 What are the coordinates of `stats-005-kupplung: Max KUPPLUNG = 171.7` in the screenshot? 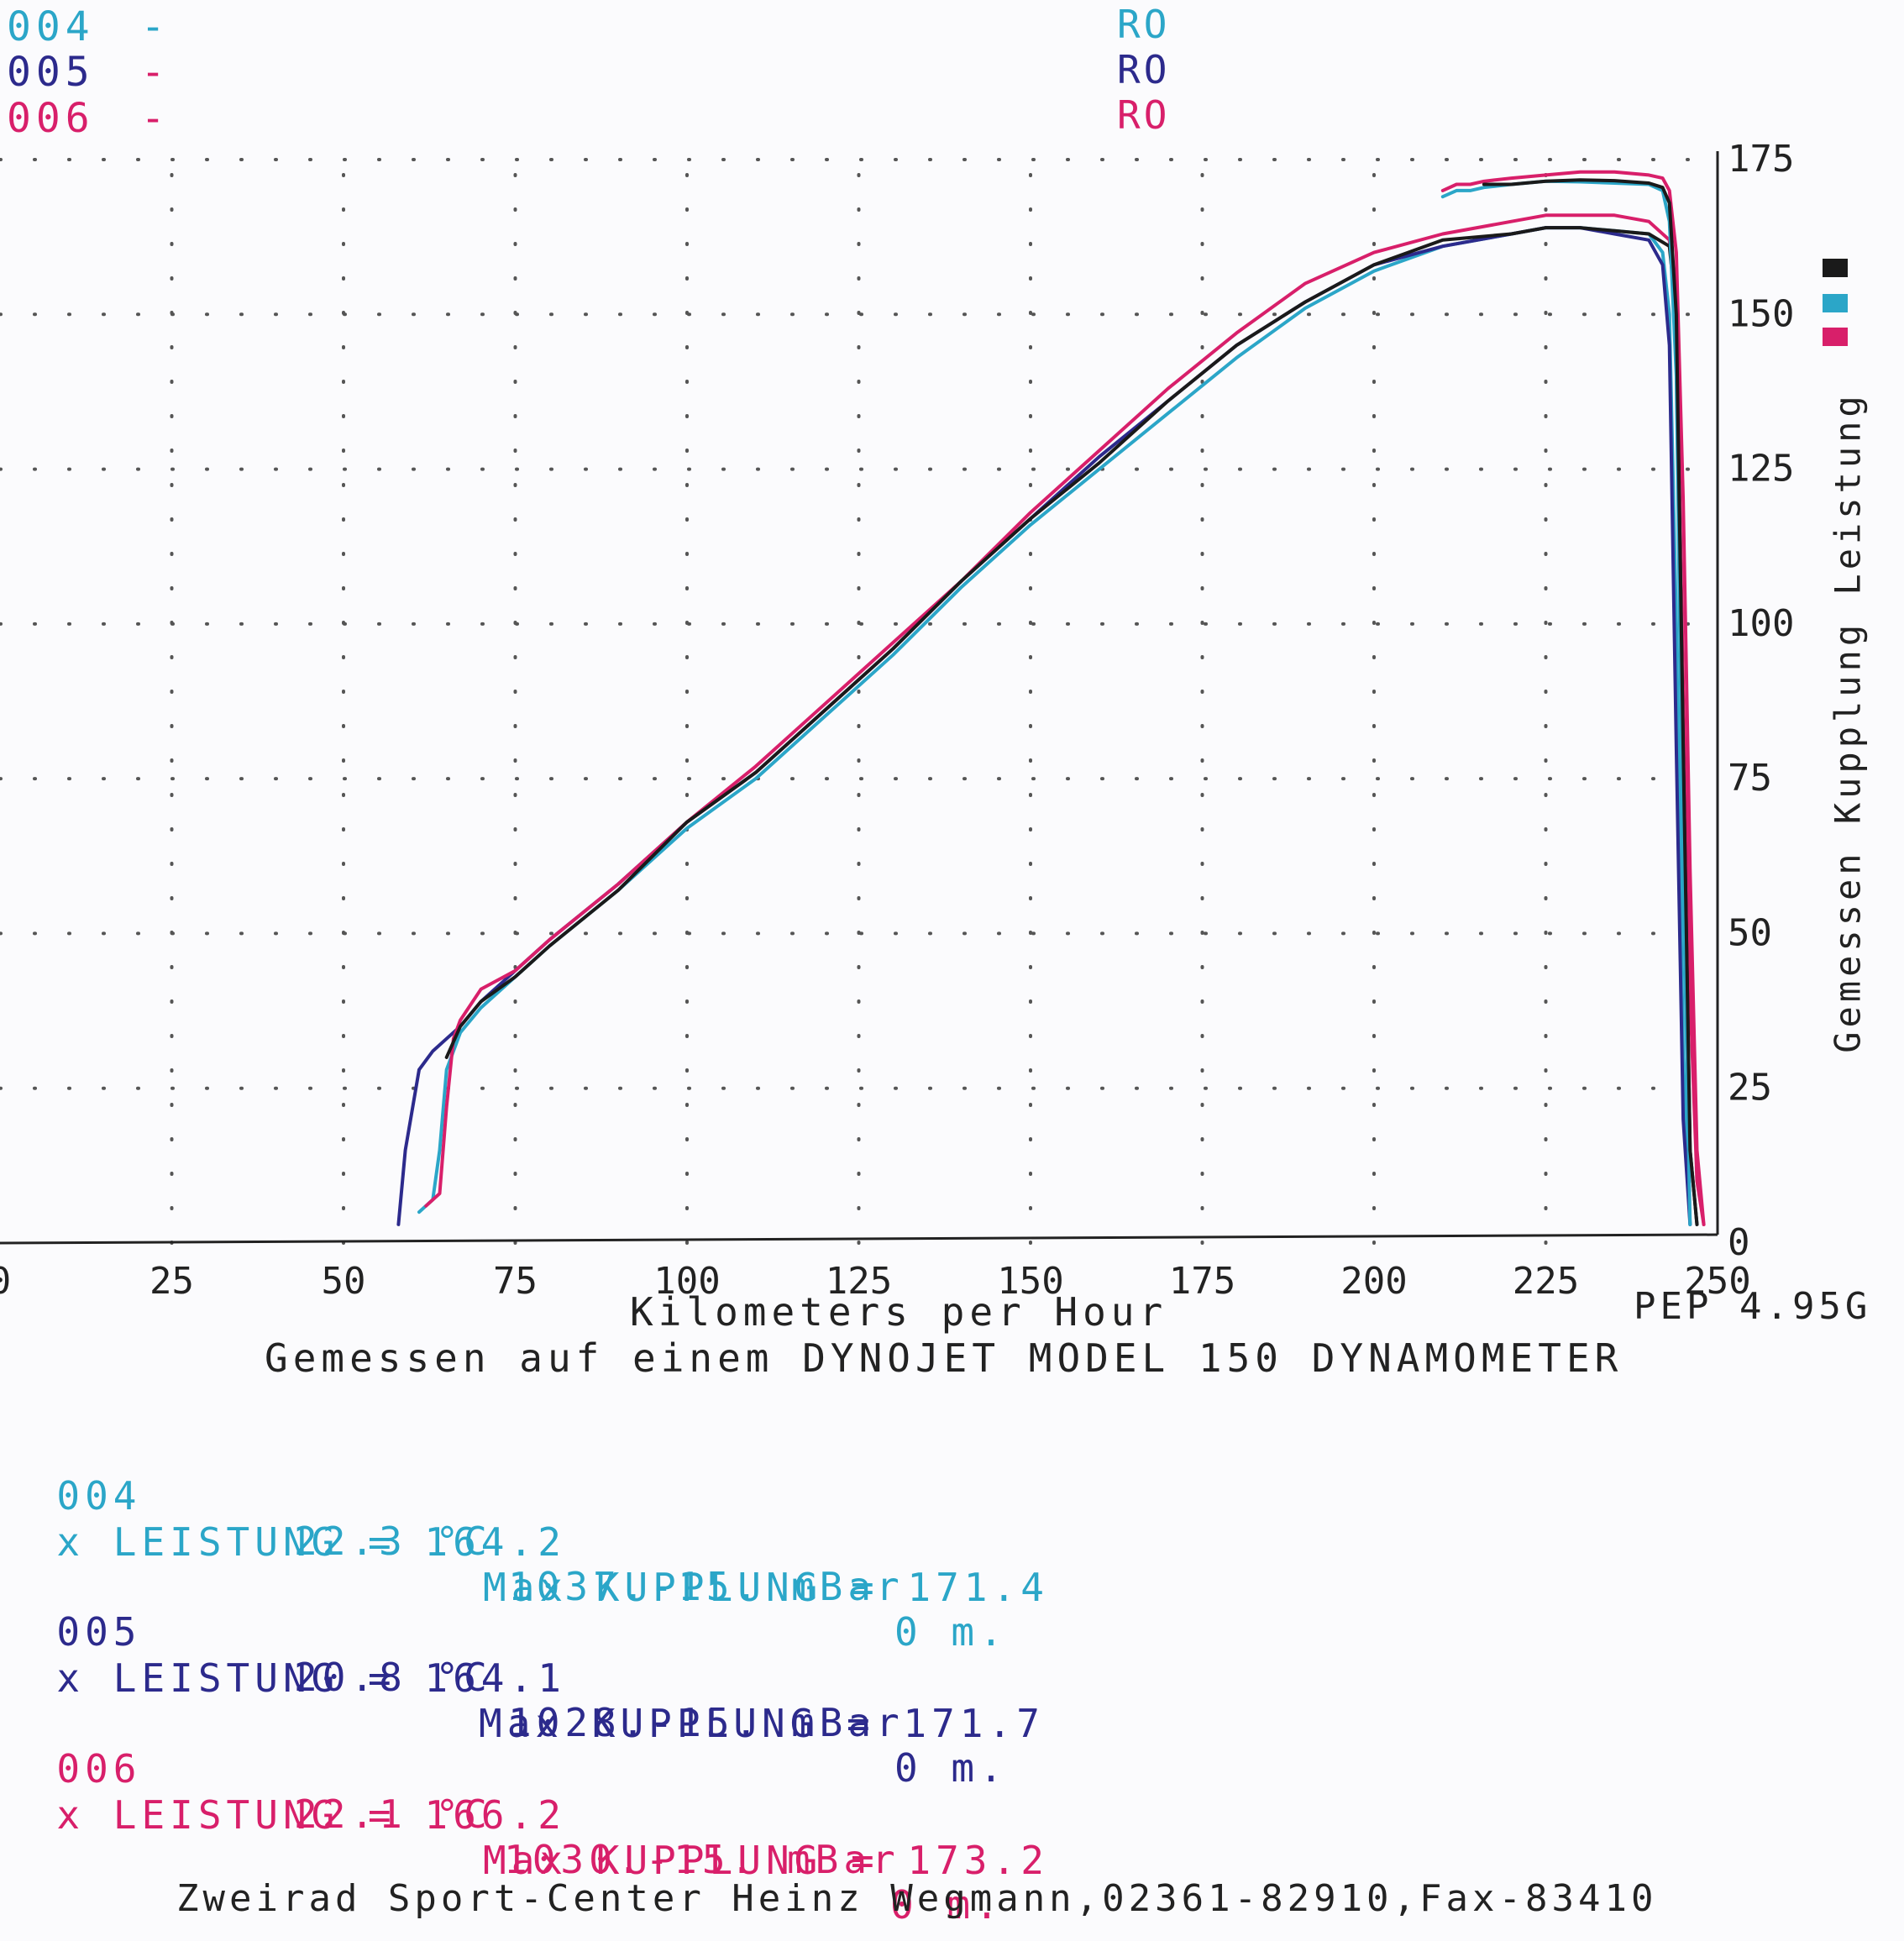 It's located at (762, 1723).